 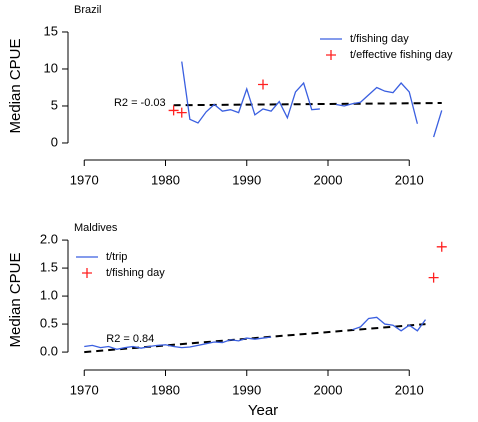 What do you see at coordinates (116, 257) in the screenshot?
I see `legend-label: t/trip` at bounding box center [116, 257].